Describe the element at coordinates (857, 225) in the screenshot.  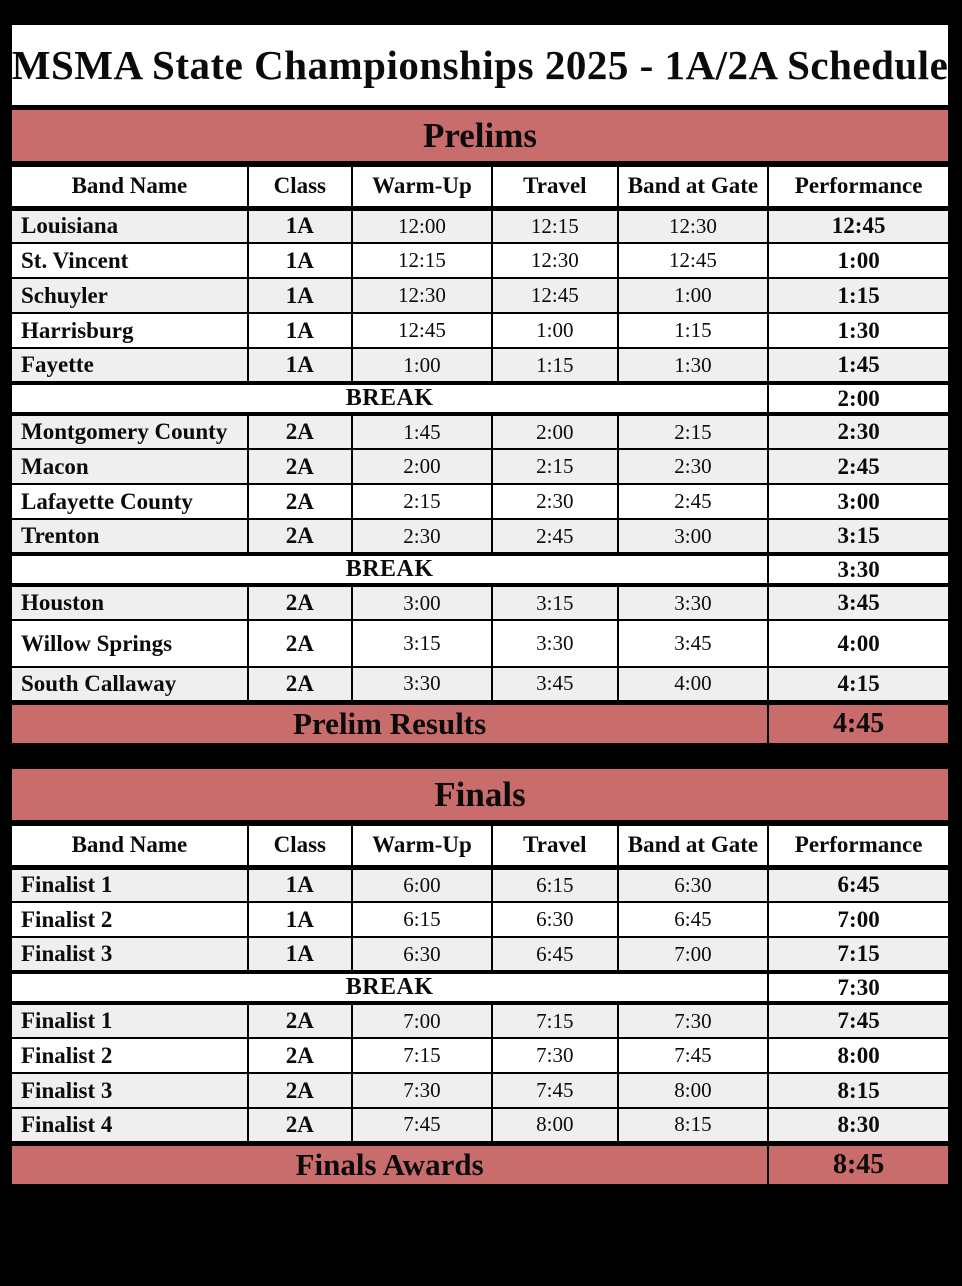
I see `performance-cell: 12:45` at that location.